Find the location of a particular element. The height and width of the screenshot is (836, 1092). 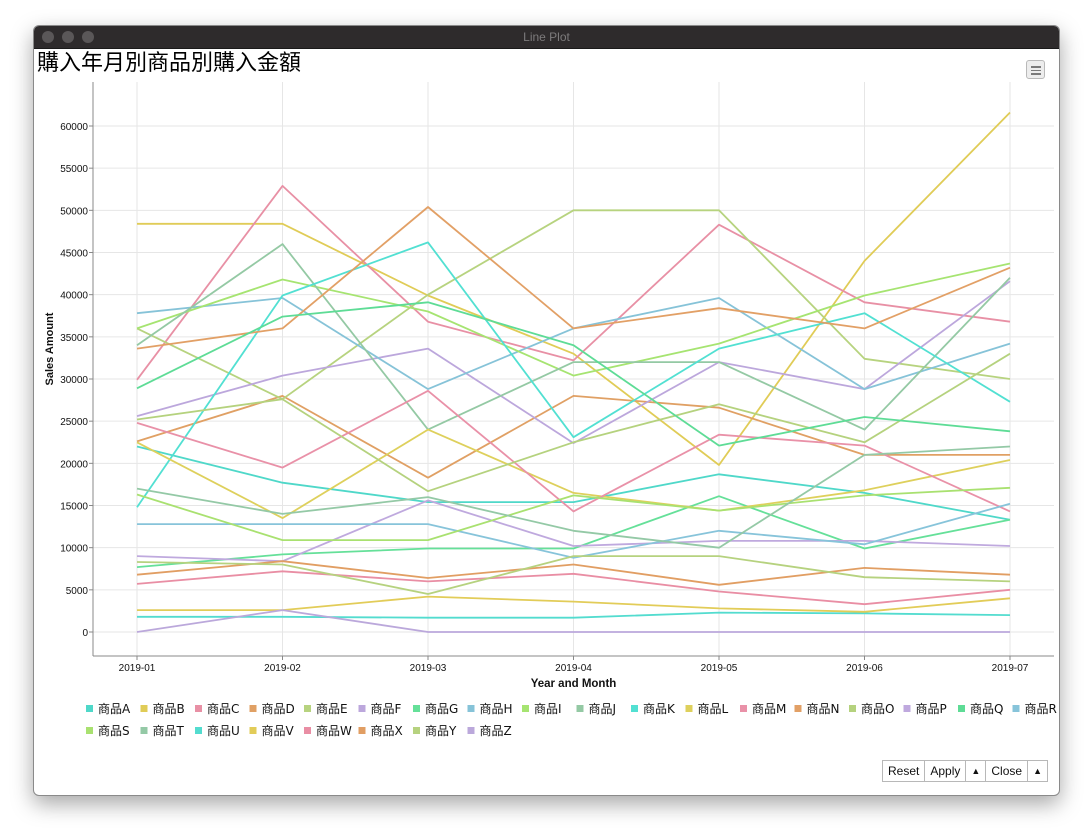

y-tick-label: 40000 is located at coordinates (74, 296).